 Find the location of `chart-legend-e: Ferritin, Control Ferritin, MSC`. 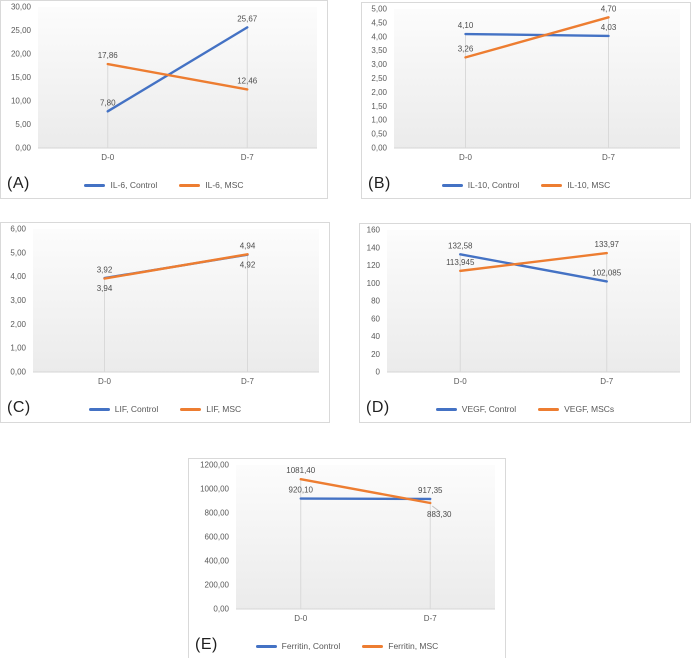

chart-legend-e: Ferritin, Control Ferritin, MSC is located at coordinates (347, 646).